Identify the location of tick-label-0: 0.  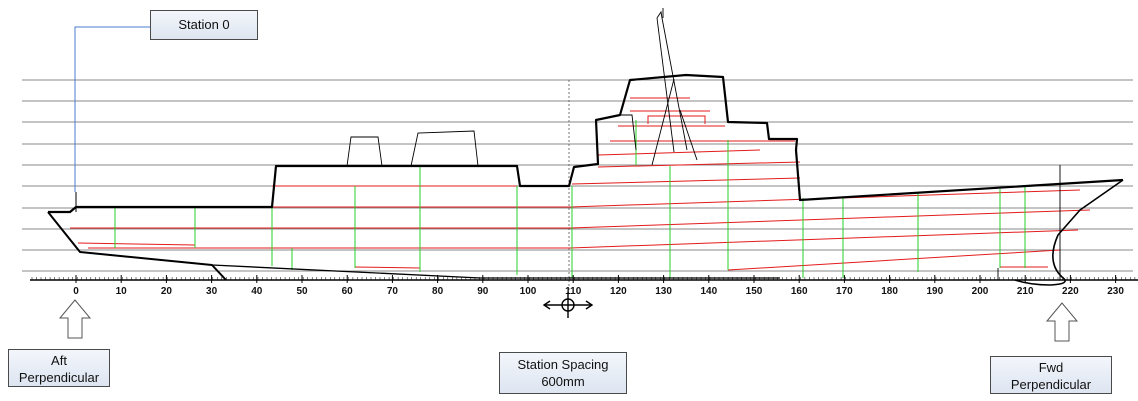
(76, 291).